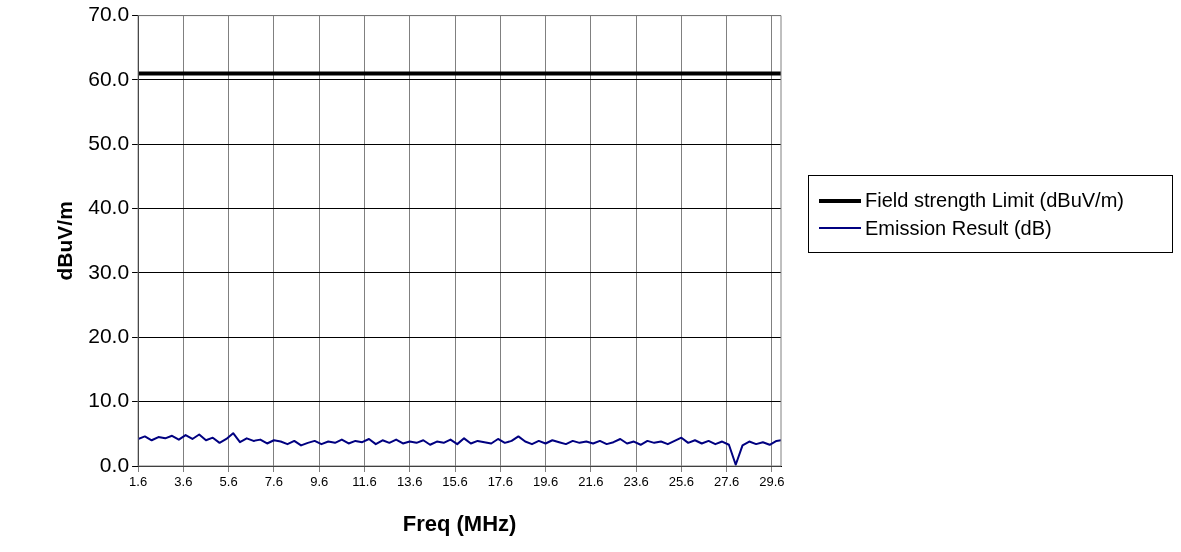 The height and width of the screenshot is (552, 1181). I want to click on x-tick-label: 3.6, so click(183, 482).